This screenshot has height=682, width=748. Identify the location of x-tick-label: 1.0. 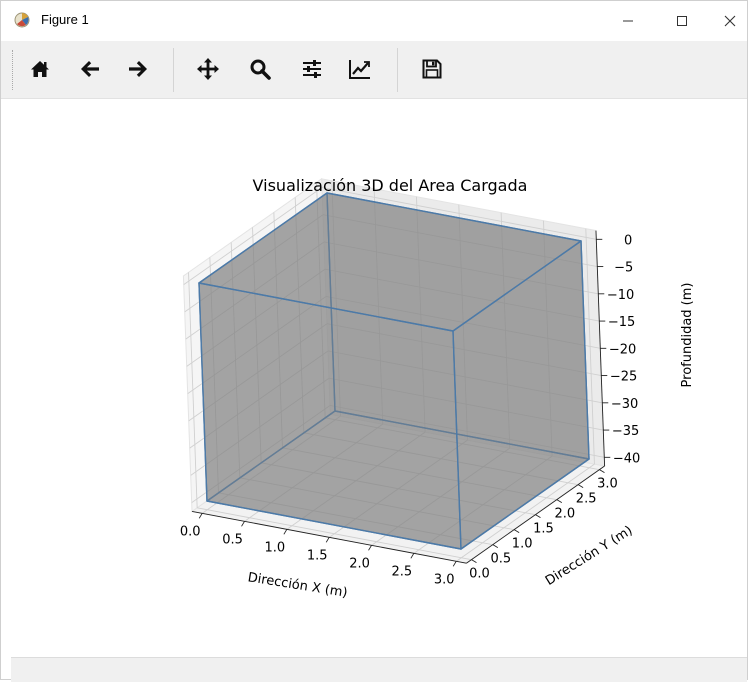
(275, 547).